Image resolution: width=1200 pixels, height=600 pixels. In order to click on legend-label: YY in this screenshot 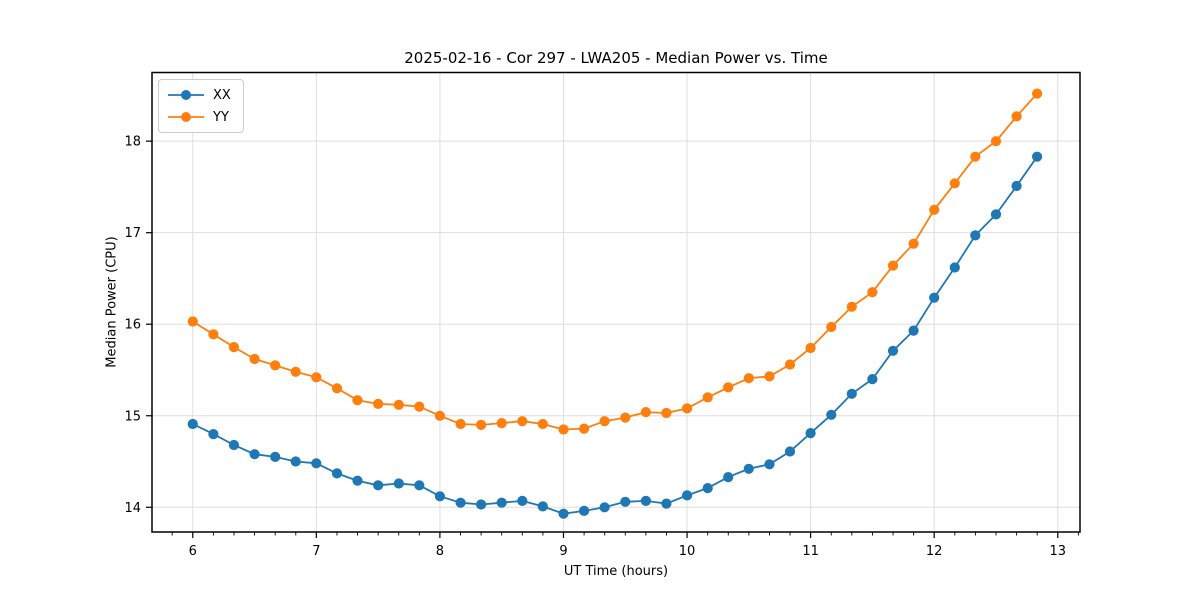, I will do `click(221, 117)`.